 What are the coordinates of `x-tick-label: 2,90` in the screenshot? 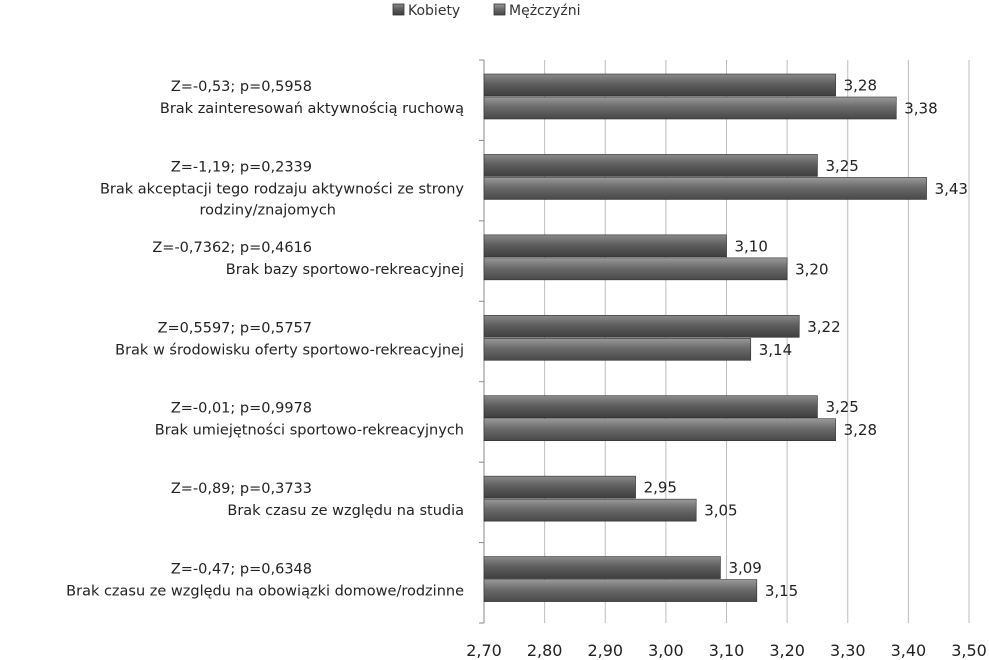 It's located at (605, 650).